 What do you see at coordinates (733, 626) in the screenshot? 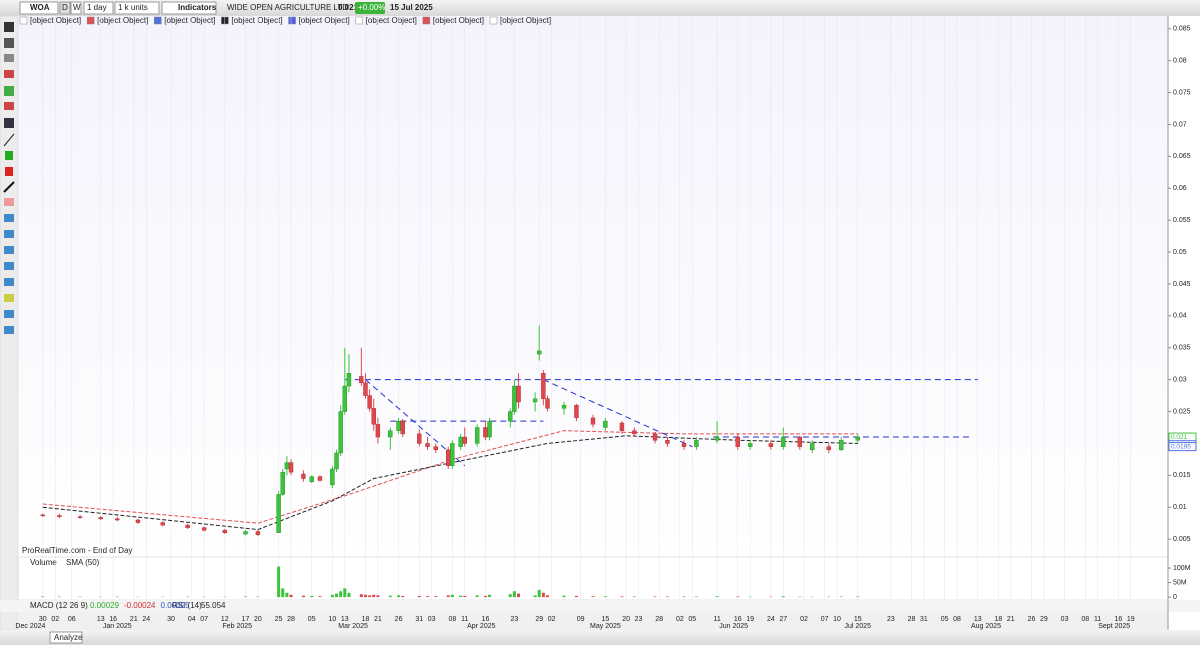
I see `month-label: Jun 2025` at bounding box center [733, 626].